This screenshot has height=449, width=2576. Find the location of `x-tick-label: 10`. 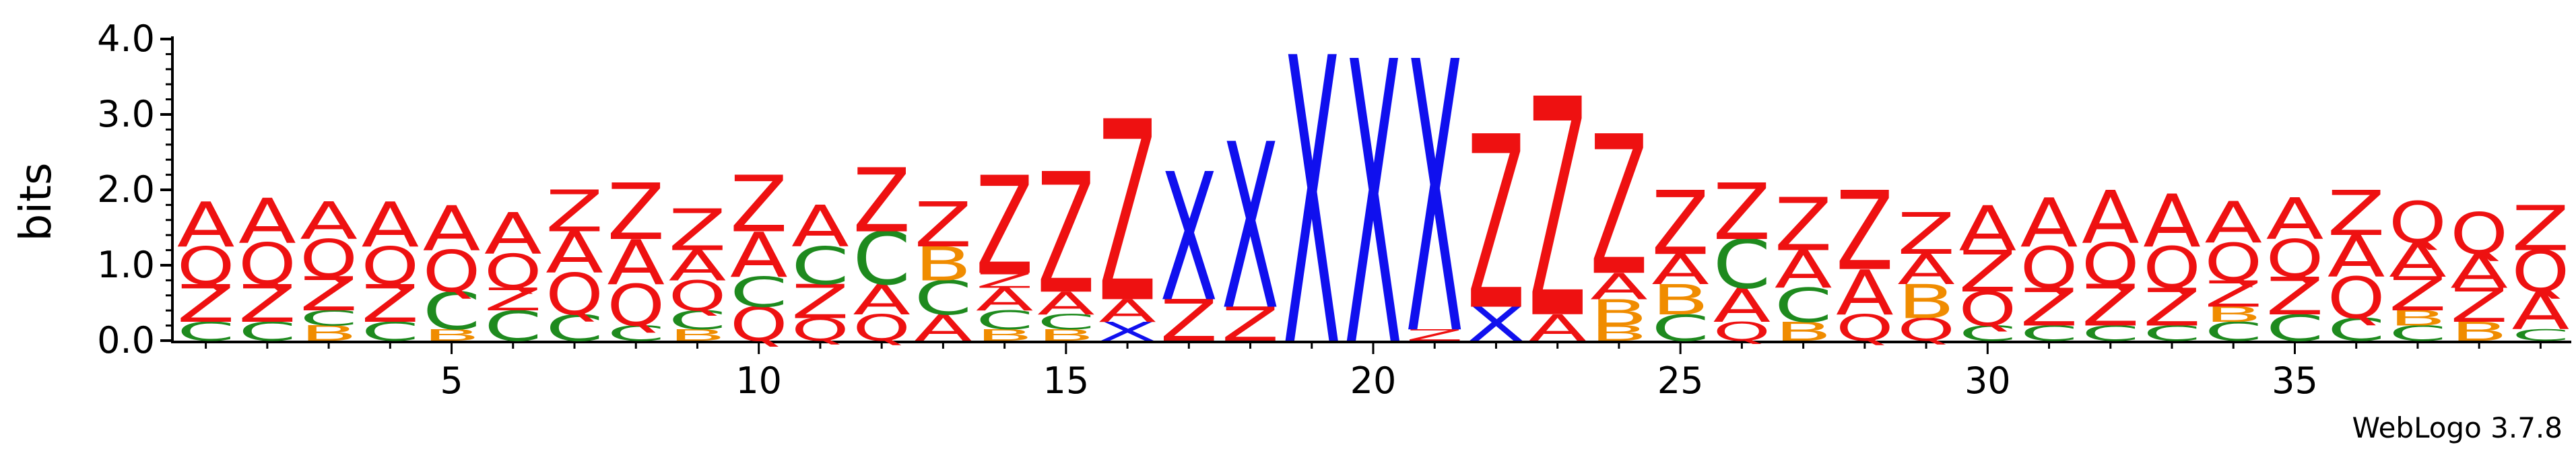

x-tick-label: 10 is located at coordinates (758, 380).